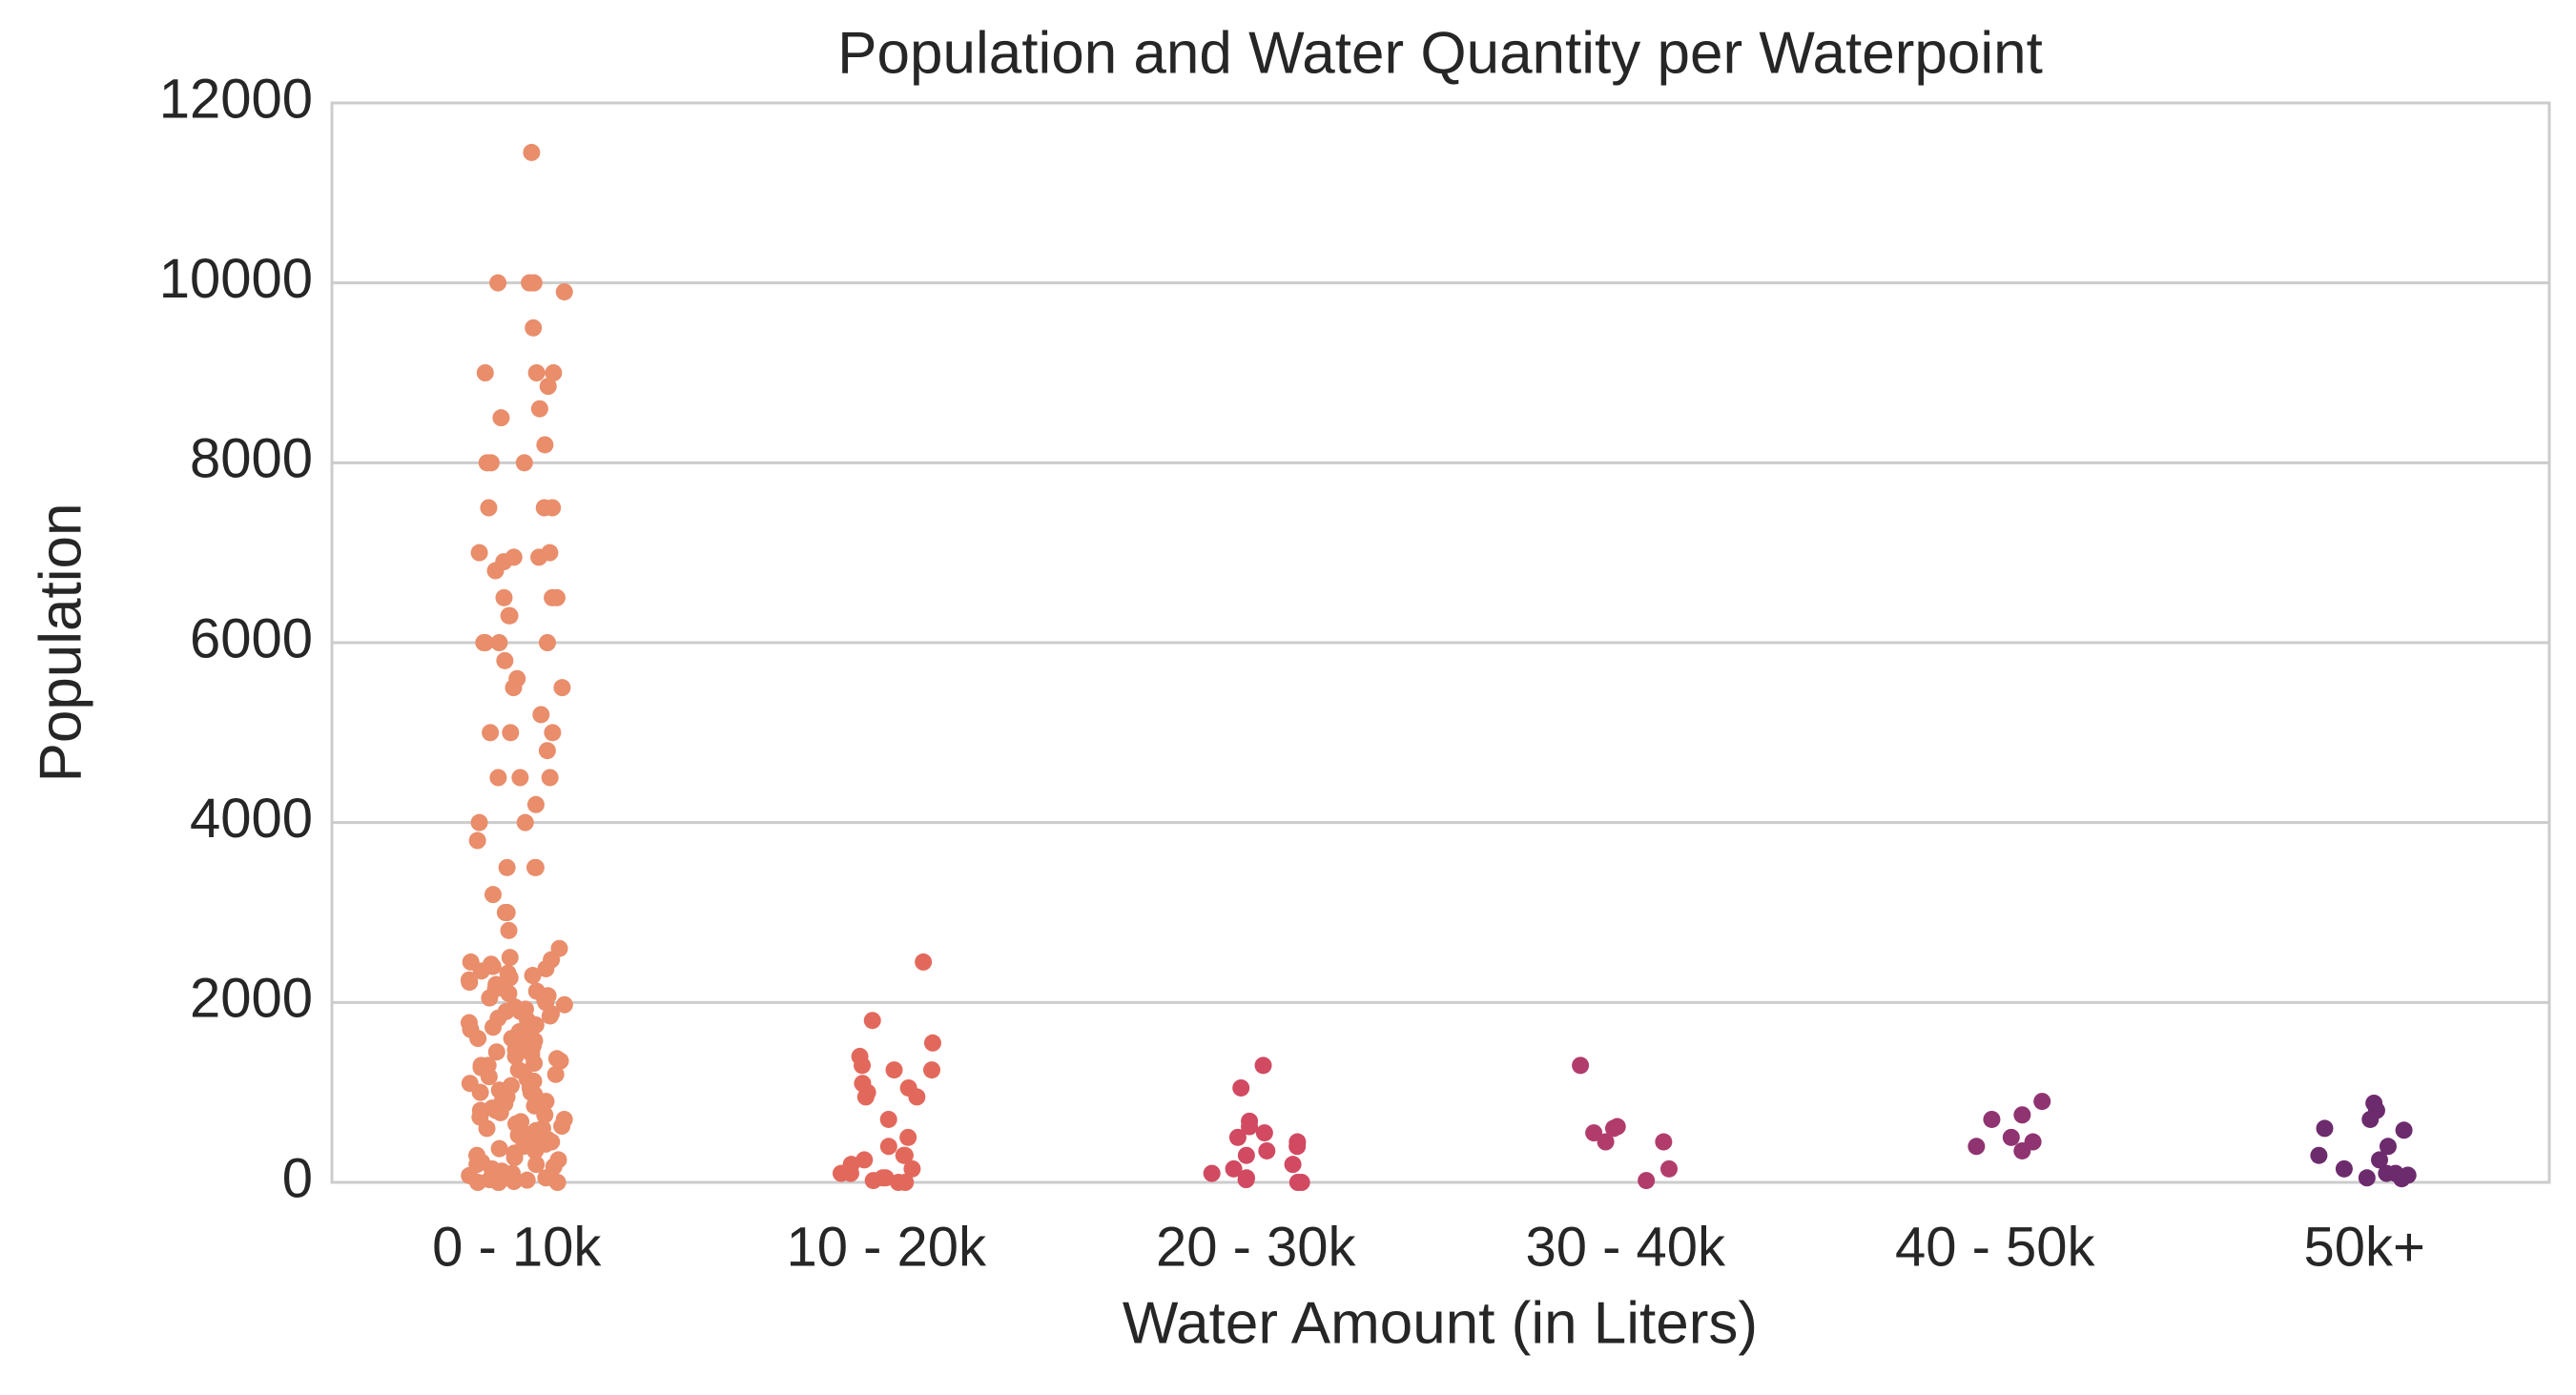 The width and height of the screenshot is (2576, 1395). I want to click on y-tick-label: 0, so click(297, 1178).